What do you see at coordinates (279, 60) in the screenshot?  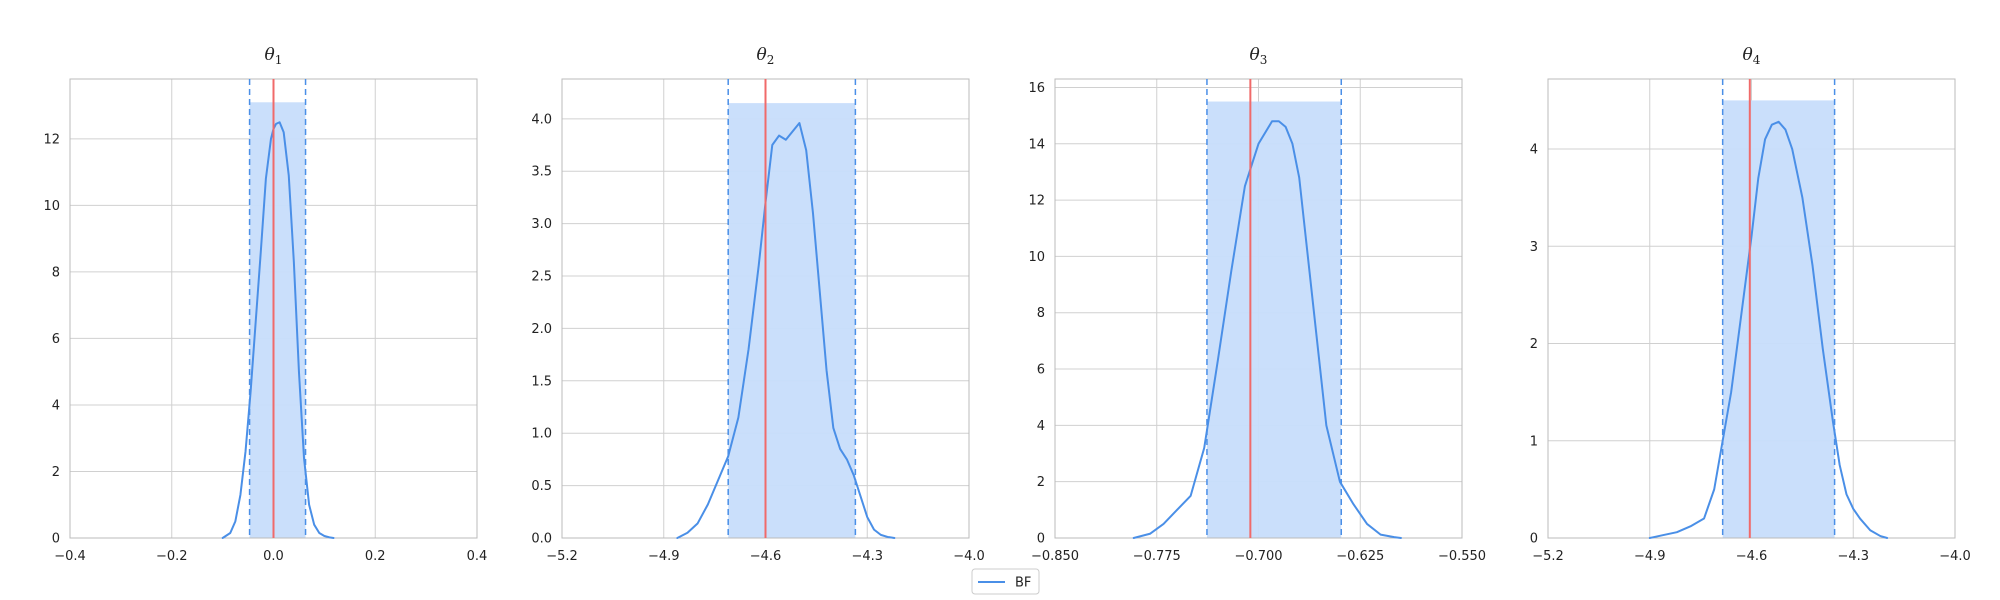 I see `title-subscript-1: 1` at bounding box center [279, 60].